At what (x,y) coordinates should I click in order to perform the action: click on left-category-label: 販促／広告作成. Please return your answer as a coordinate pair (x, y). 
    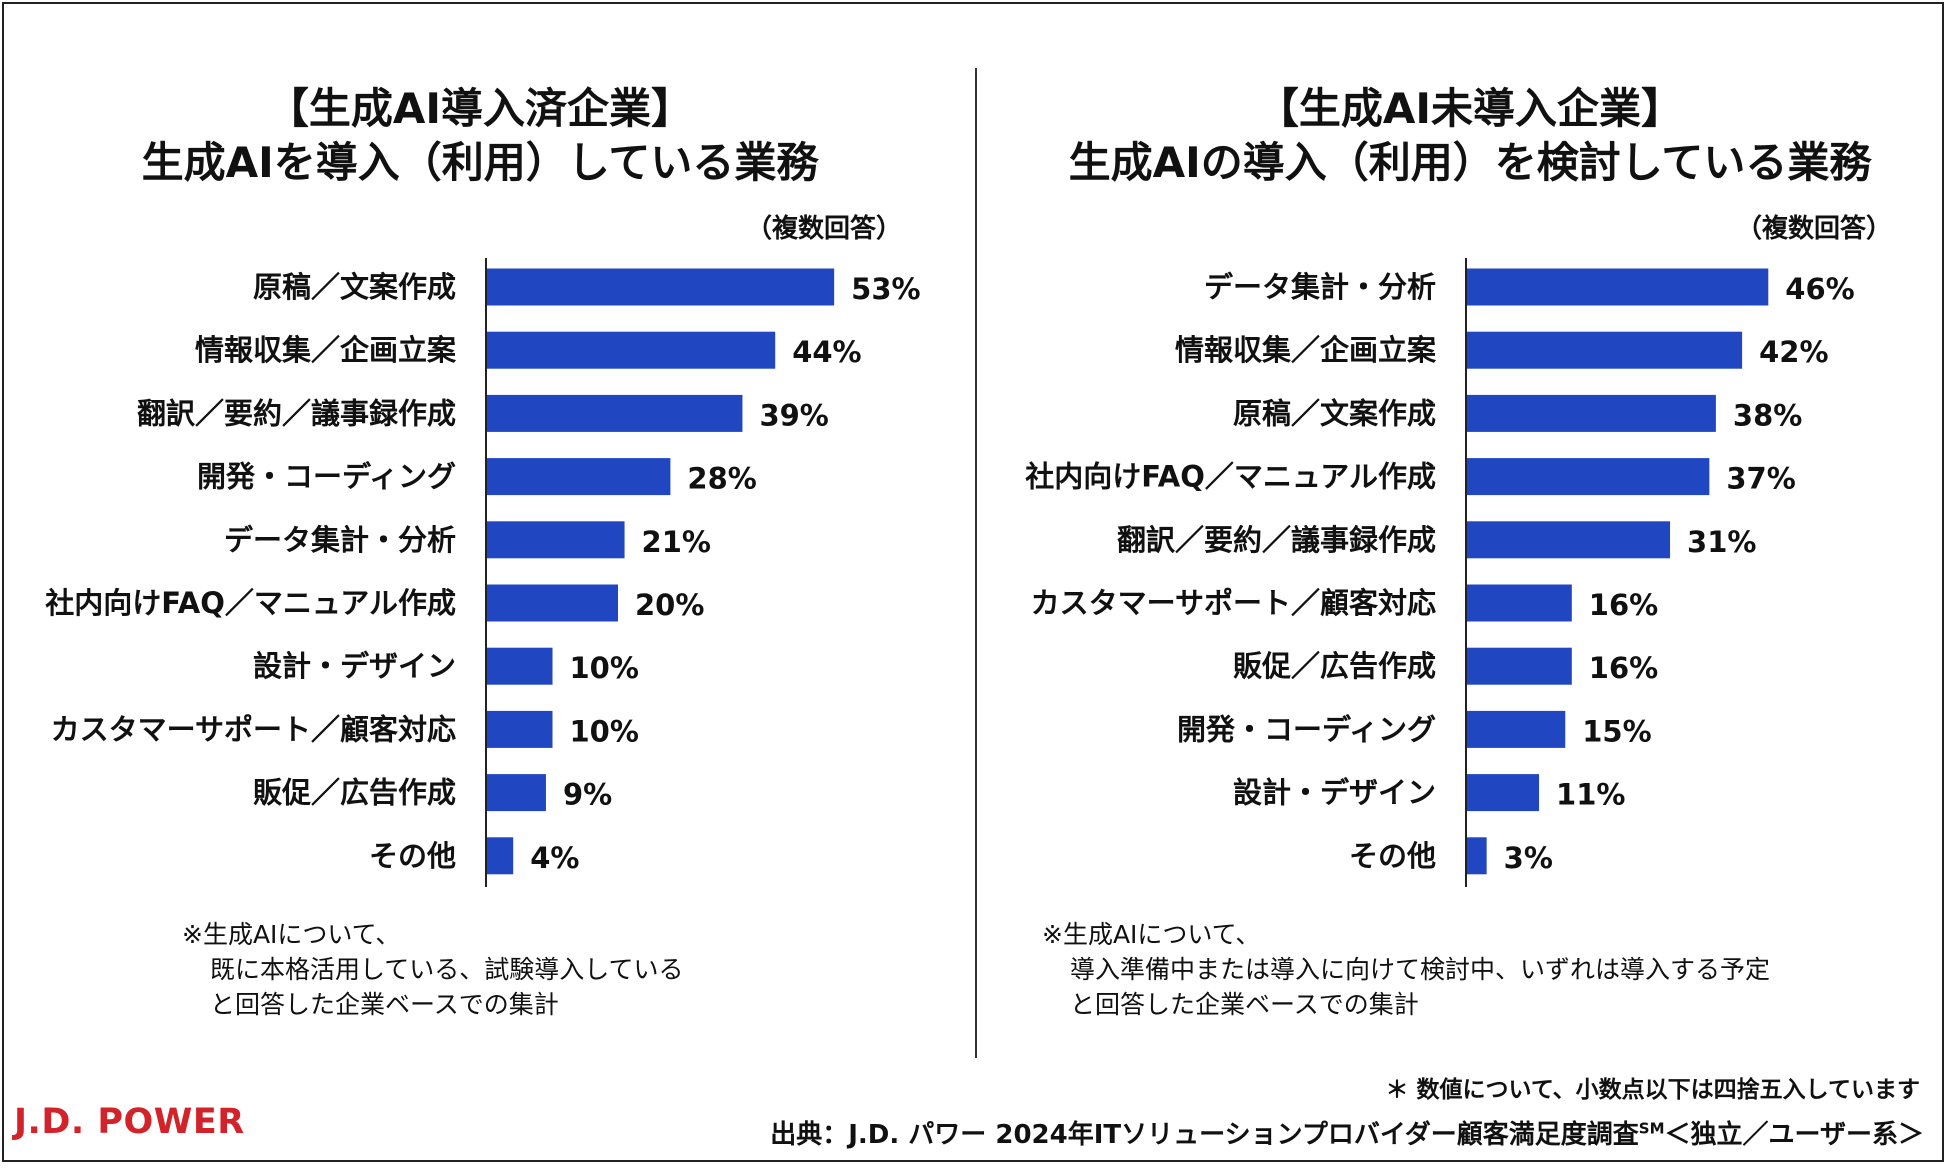
    Looking at the image, I should click on (354, 793).